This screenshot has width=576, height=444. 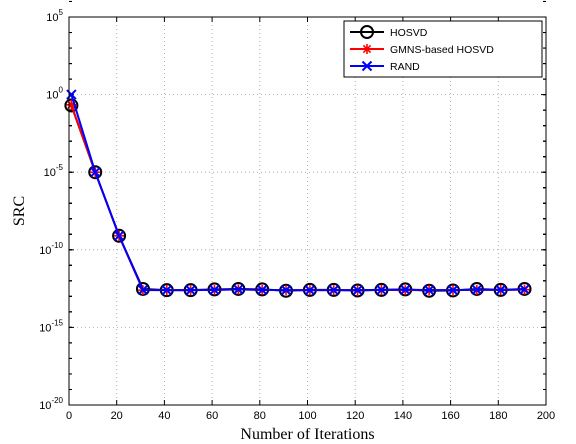 What do you see at coordinates (409, 33) in the screenshot?
I see `legend-label: HOSVD` at bounding box center [409, 33].